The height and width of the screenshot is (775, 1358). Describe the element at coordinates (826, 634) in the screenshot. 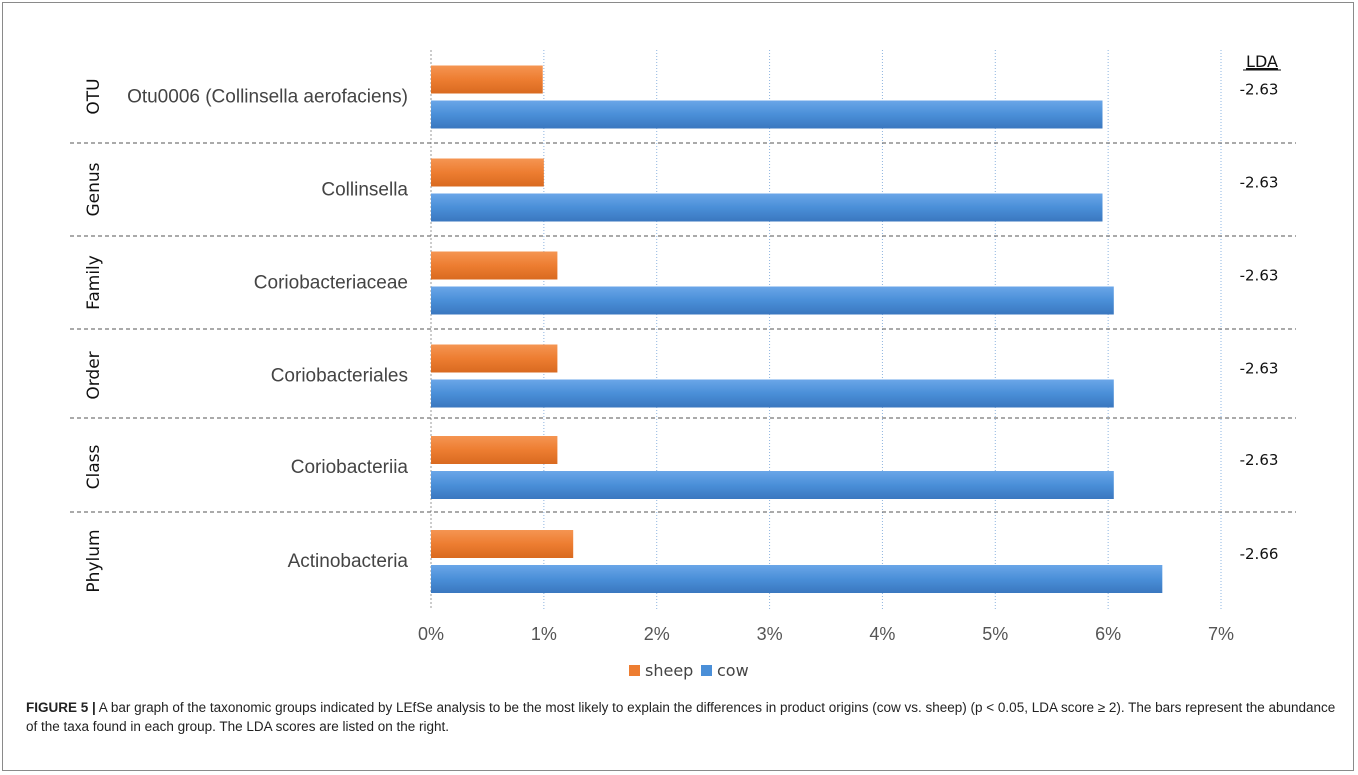

I see `x-tick-labels: 0% 1% 2% 3% 4% 5% 6% 7%` at that location.